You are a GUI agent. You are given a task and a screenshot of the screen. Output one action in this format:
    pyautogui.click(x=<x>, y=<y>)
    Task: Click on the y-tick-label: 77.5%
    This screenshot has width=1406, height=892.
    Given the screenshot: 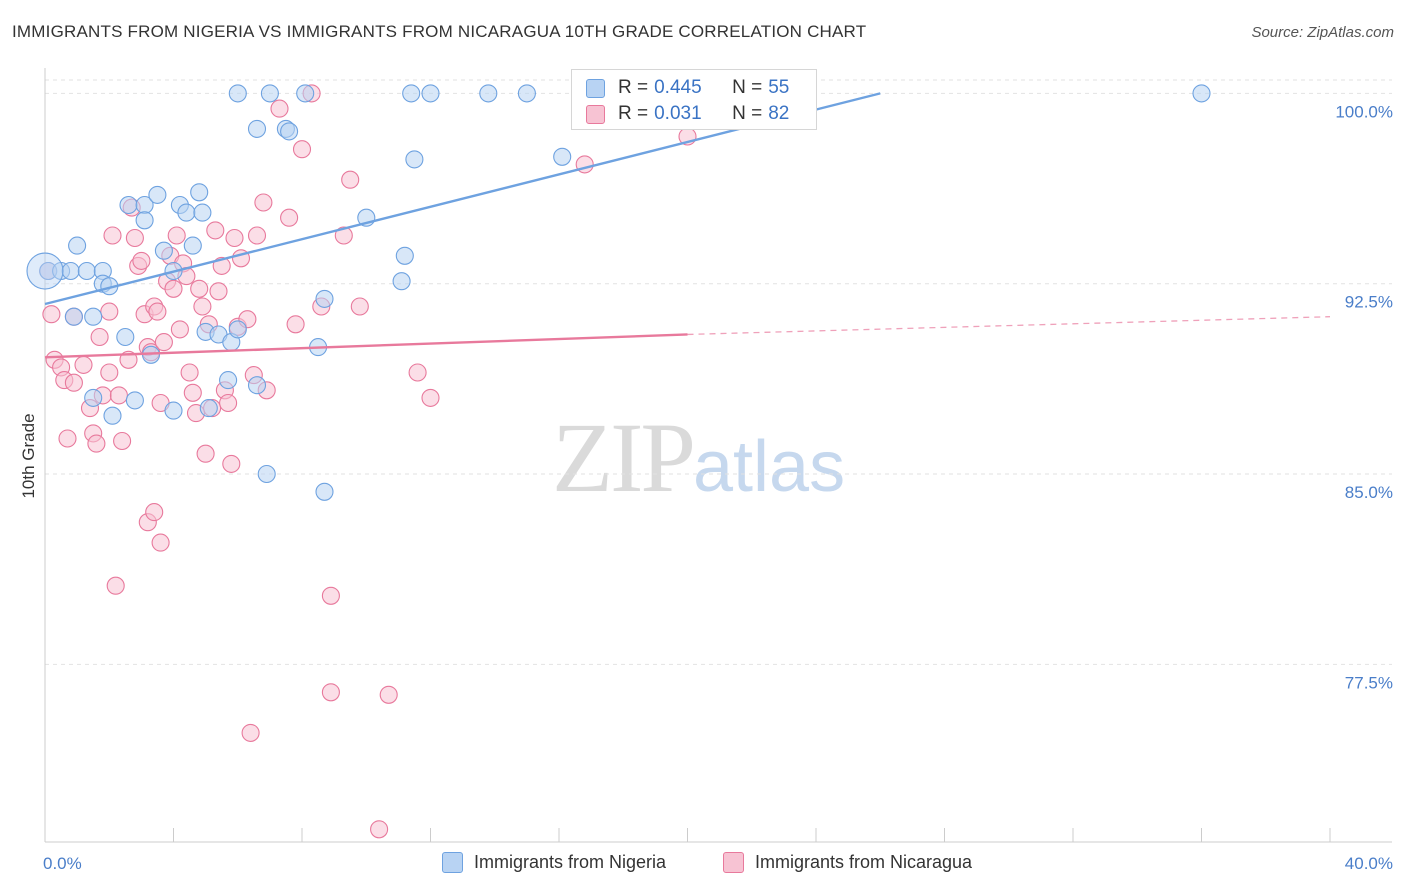 What is the action you would take?
    pyautogui.click(x=1369, y=682)
    